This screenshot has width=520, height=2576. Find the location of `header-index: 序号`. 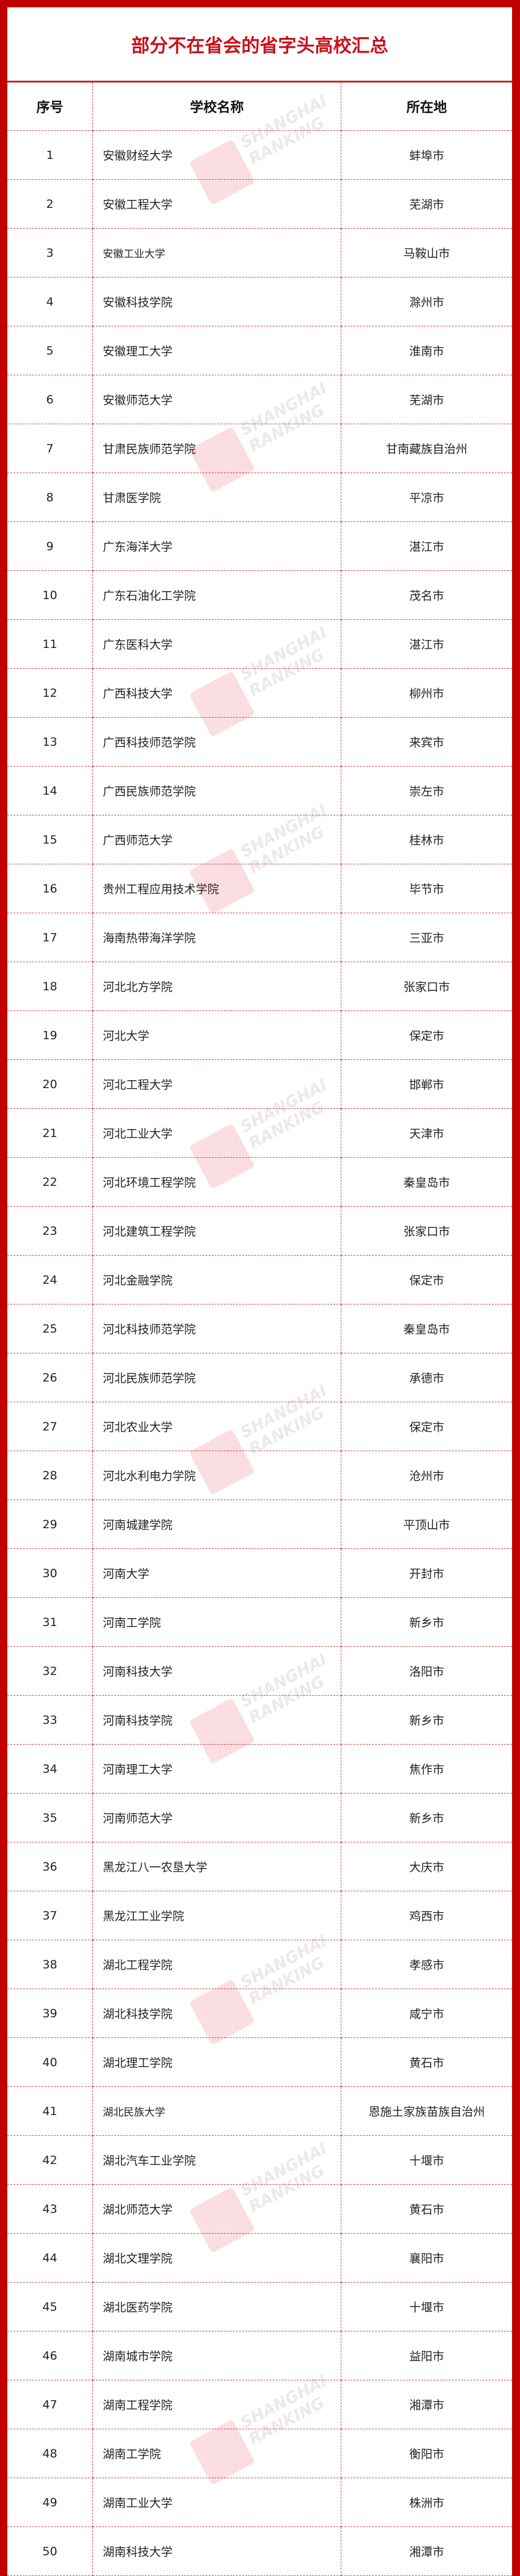

header-index: 序号 is located at coordinates (50, 107).